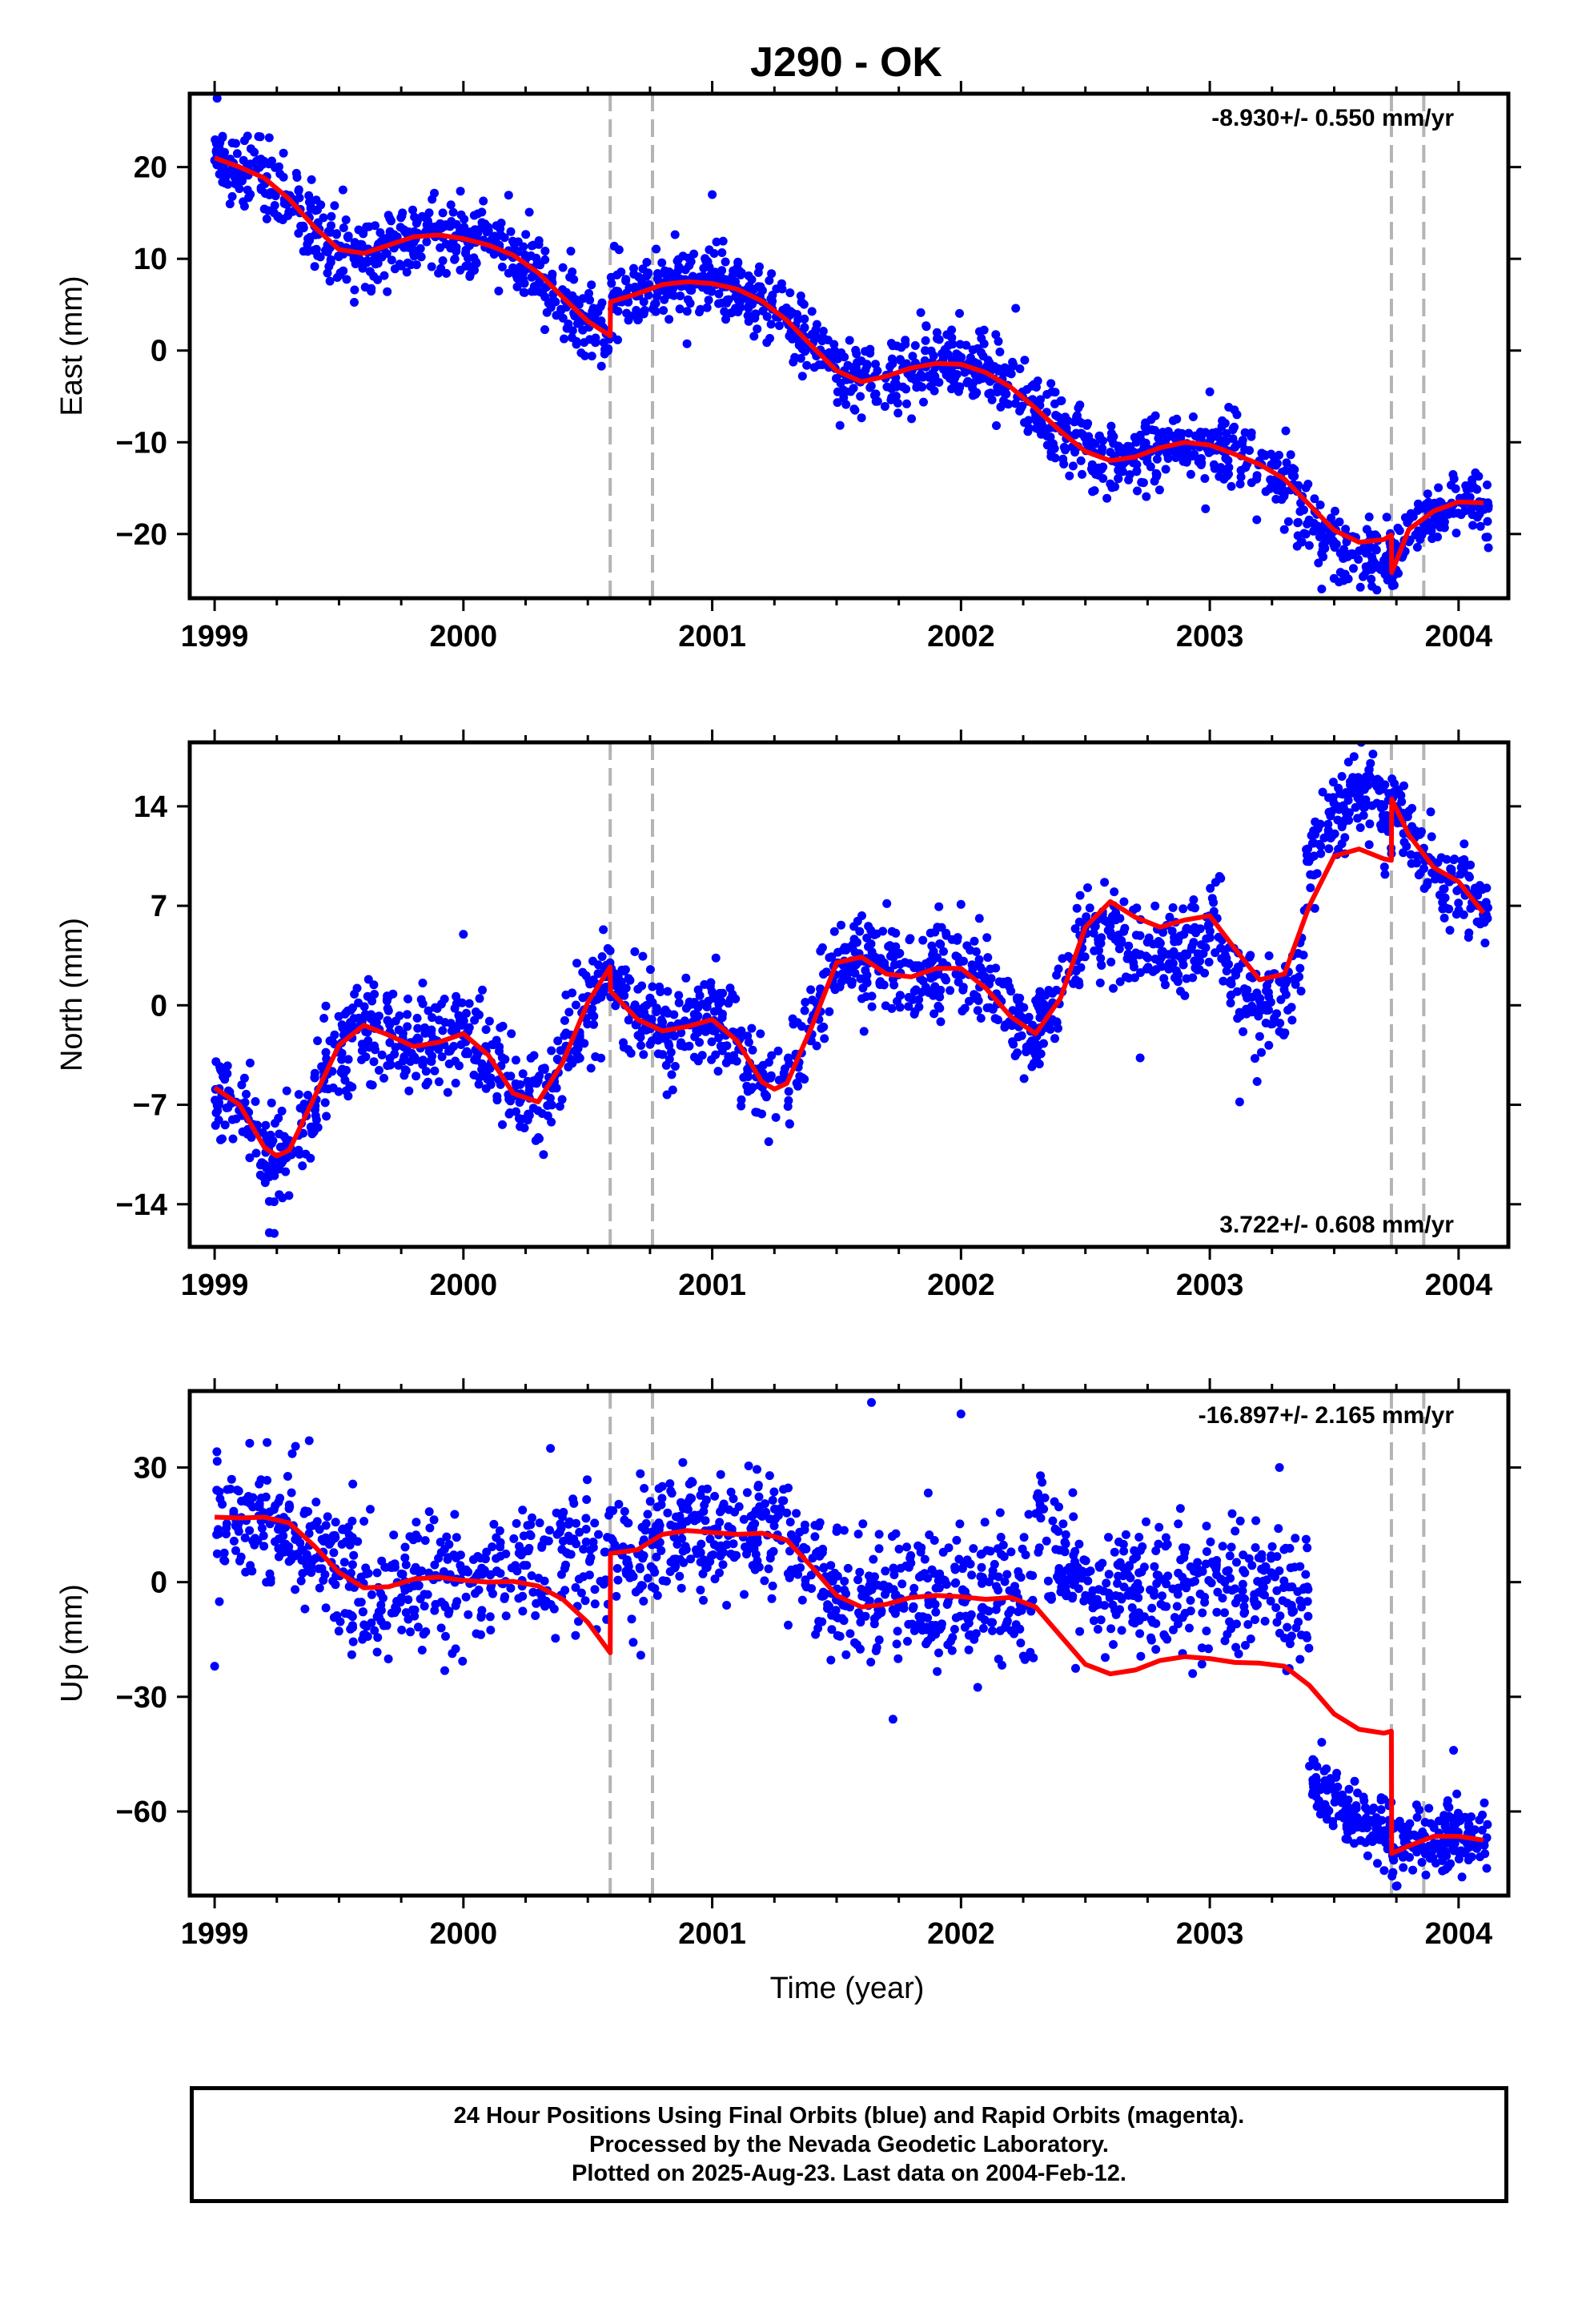 The image size is (1582, 2324). I want to click on east-x-tick-label: 1999, so click(215, 636).